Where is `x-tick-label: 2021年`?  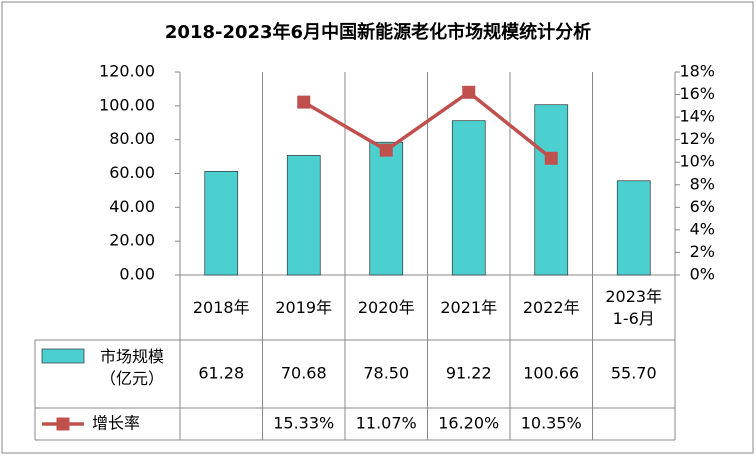 x-tick-label: 2021年 is located at coordinates (469, 307).